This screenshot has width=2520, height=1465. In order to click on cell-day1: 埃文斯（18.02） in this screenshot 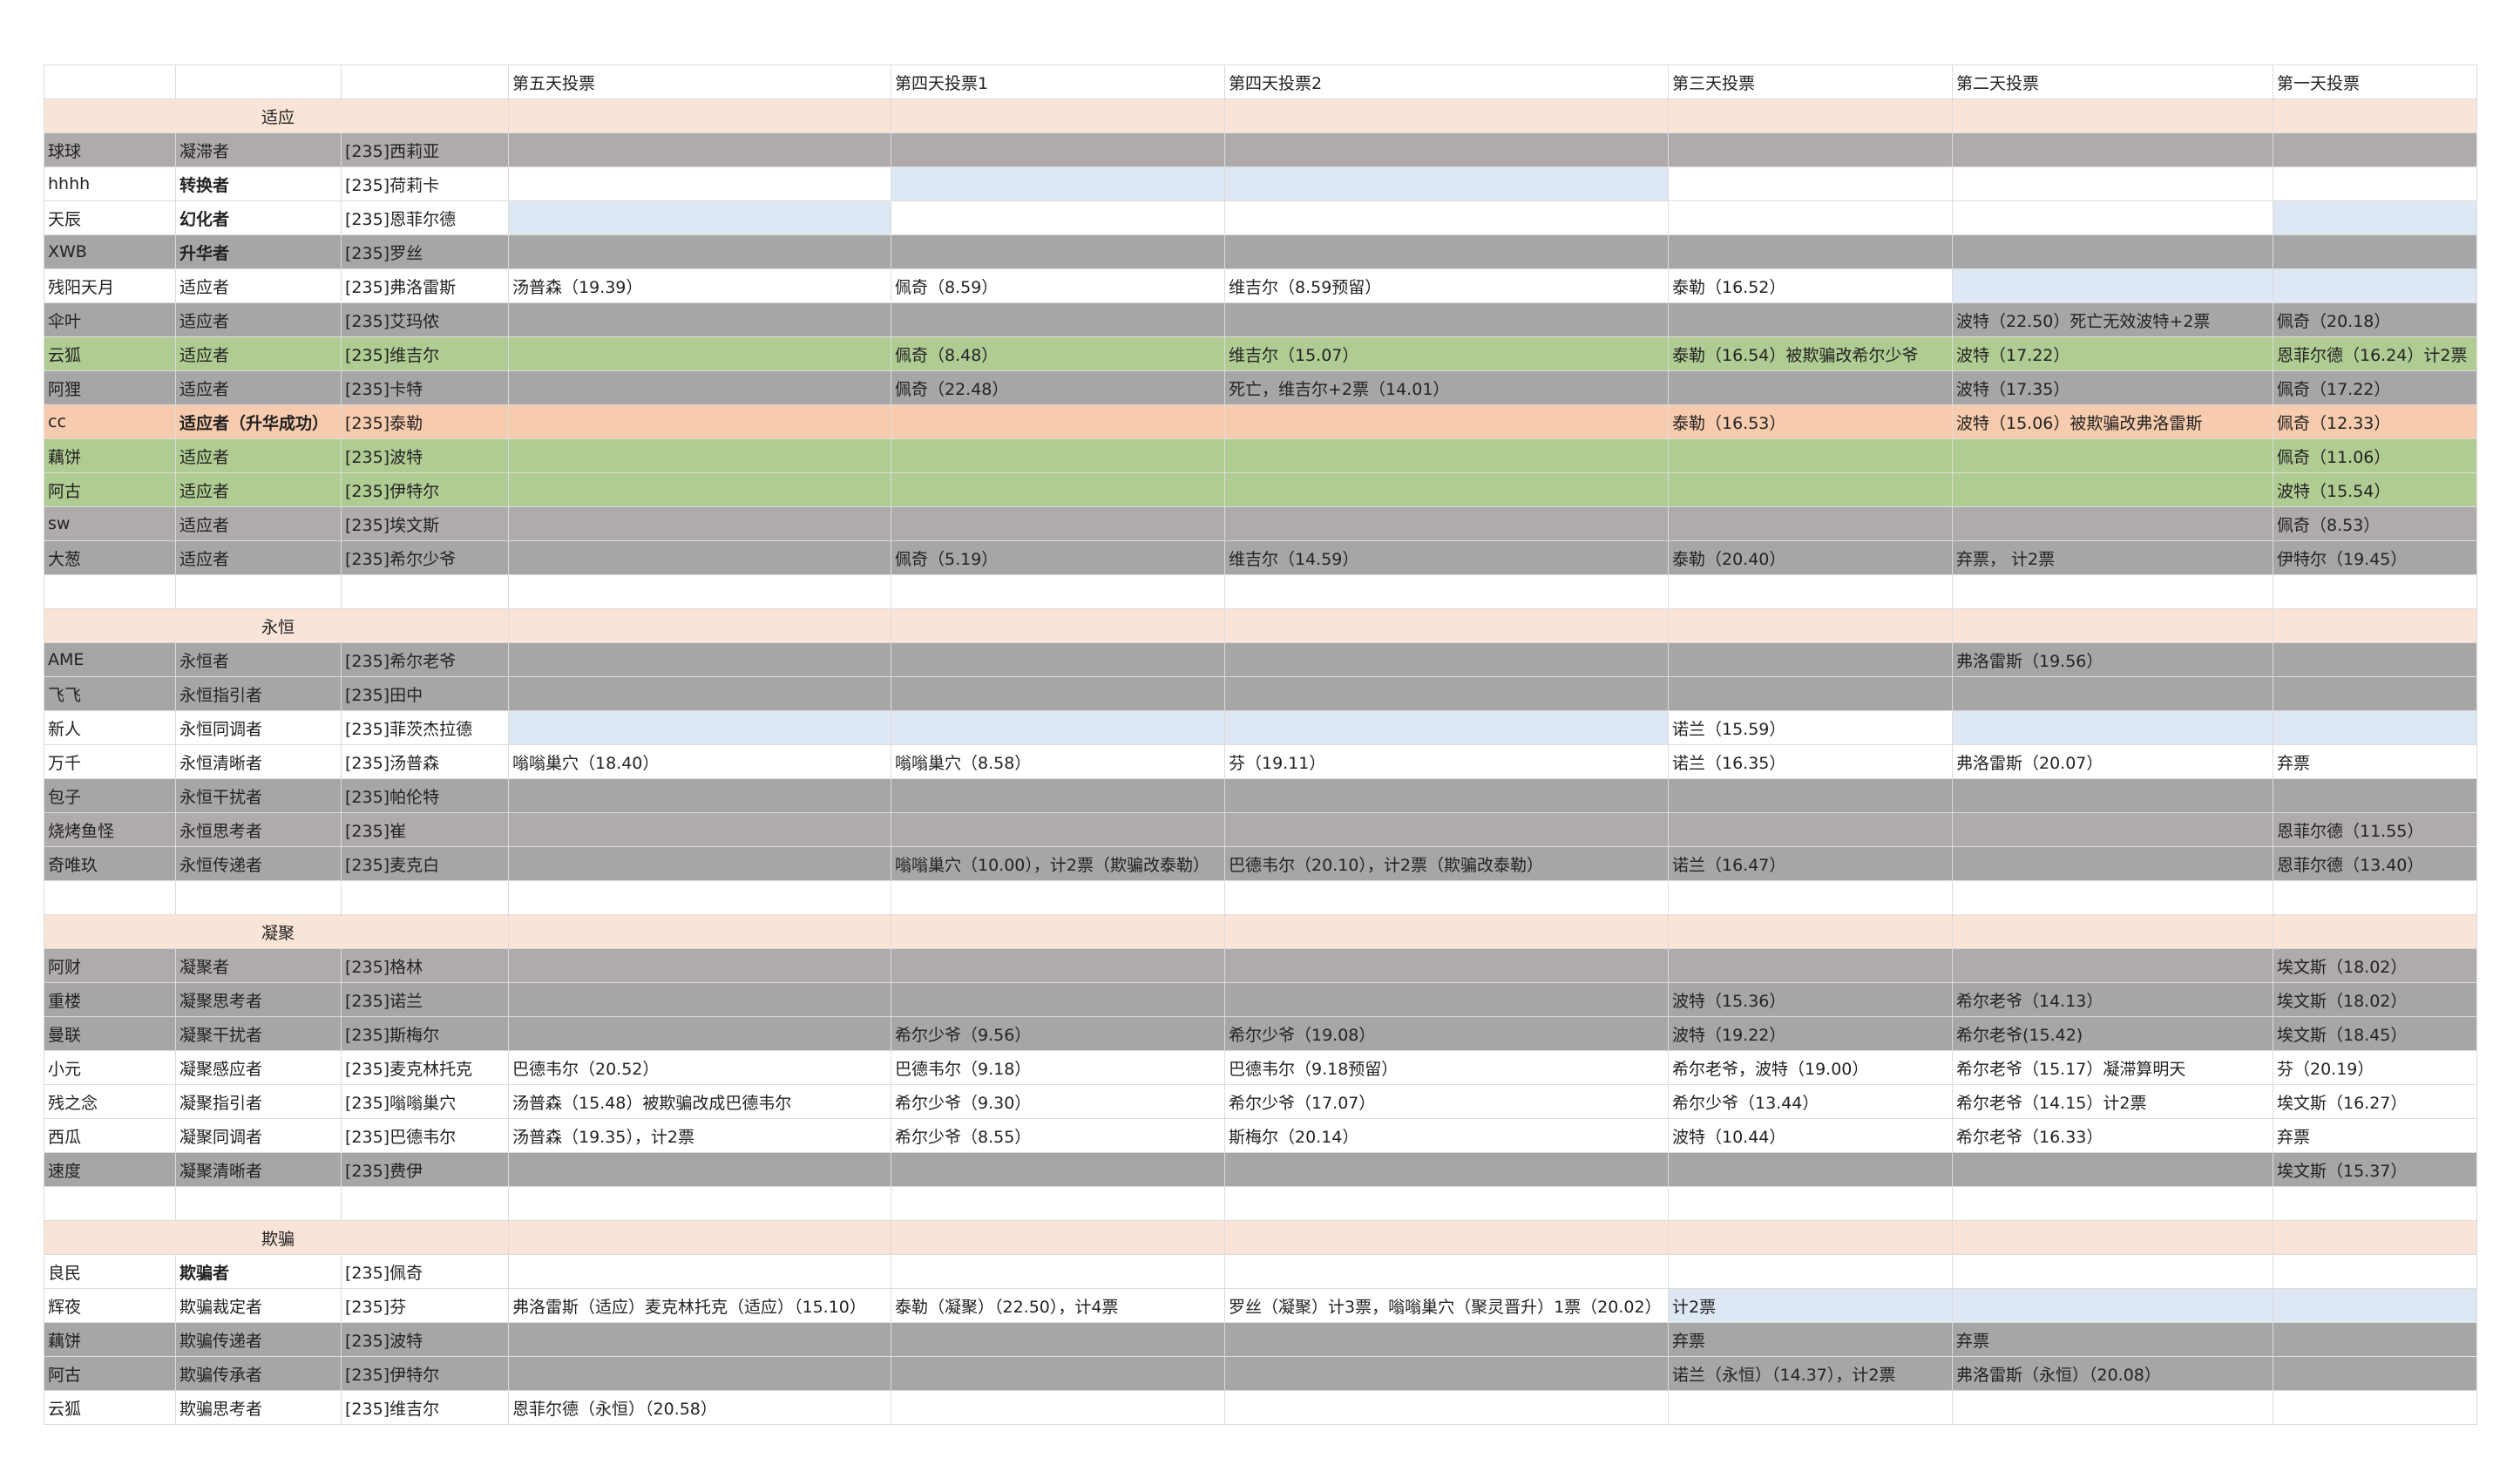, I will do `click(2375, 999)`.